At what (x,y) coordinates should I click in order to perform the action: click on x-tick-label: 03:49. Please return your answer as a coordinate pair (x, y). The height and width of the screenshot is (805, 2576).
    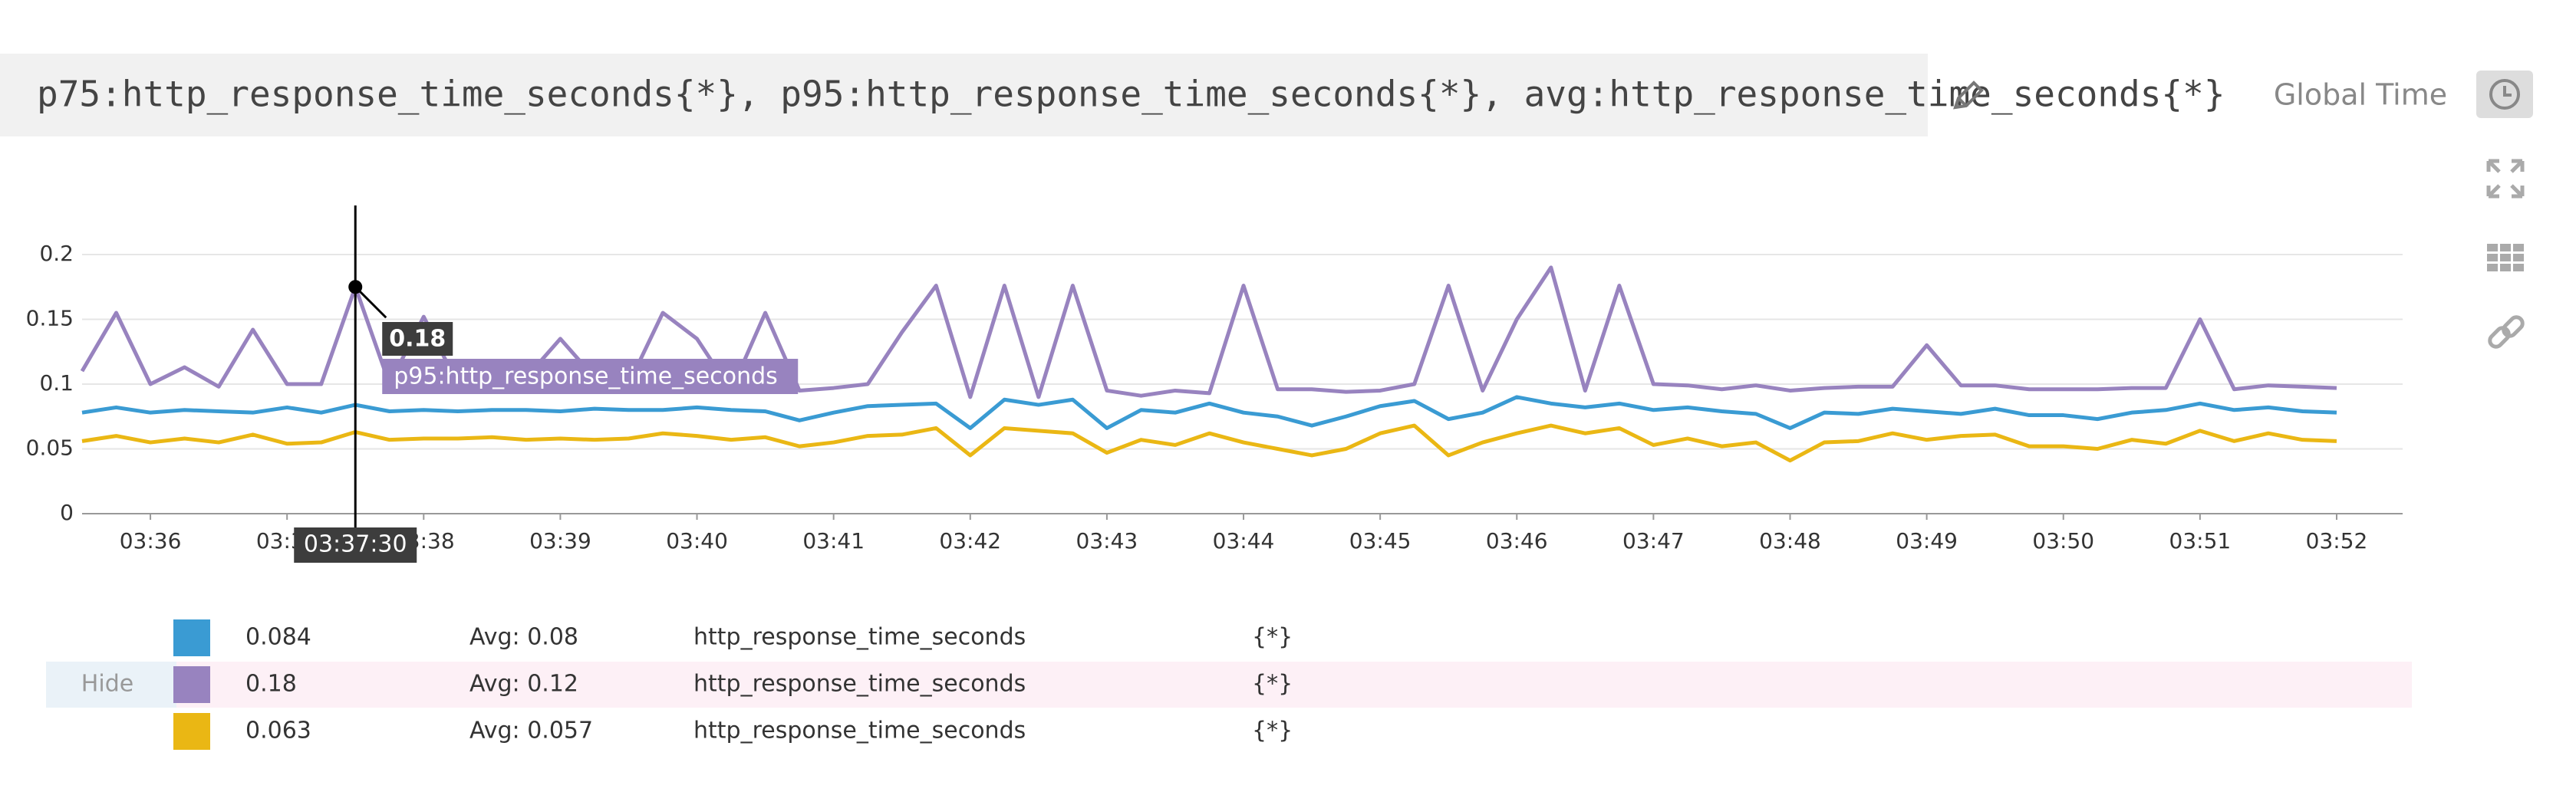
    Looking at the image, I should click on (1927, 541).